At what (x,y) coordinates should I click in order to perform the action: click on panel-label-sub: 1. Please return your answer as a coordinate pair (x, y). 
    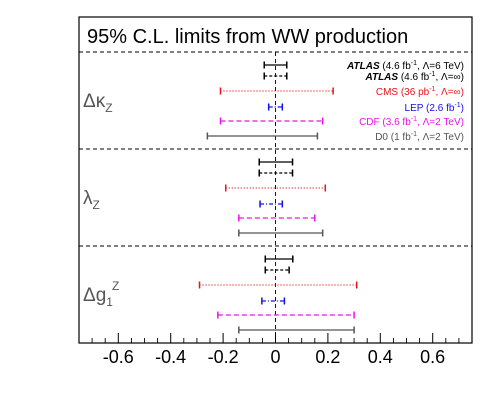
    Looking at the image, I should click on (109, 302).